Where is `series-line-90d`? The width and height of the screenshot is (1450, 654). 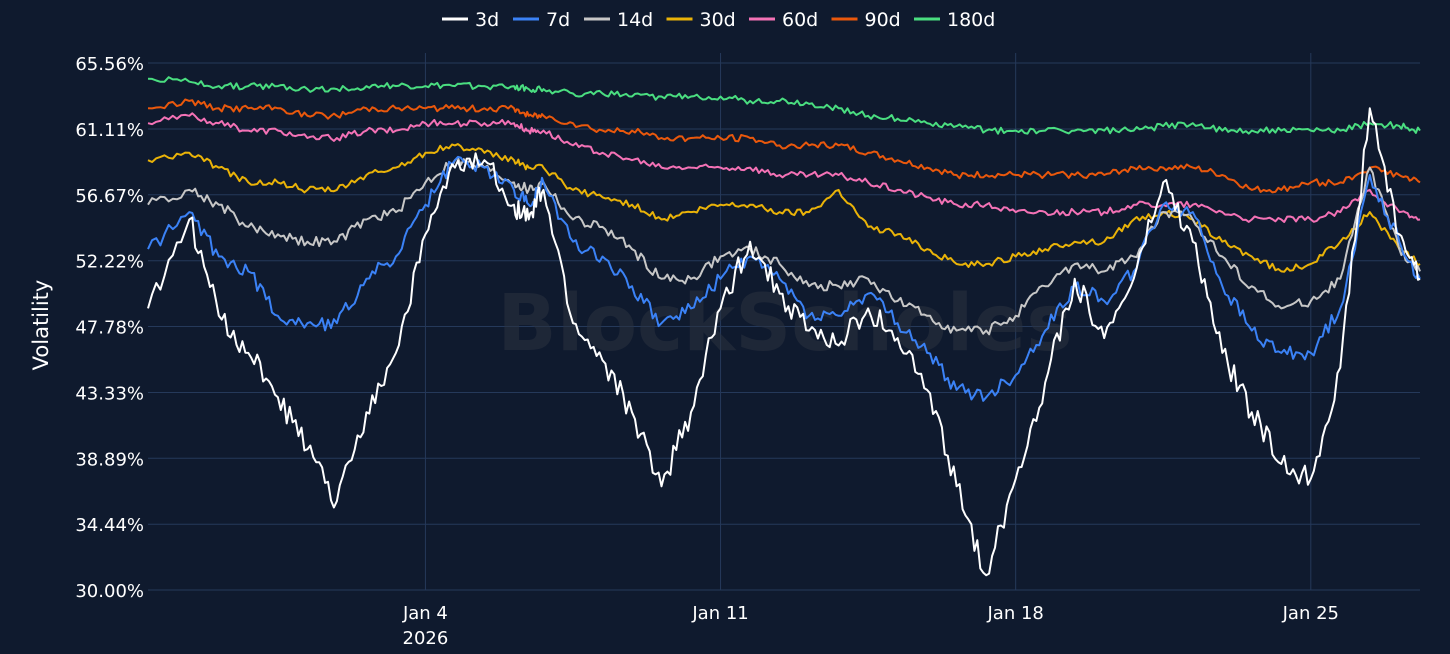
series-line-90d is located at coordinates (784, 146).